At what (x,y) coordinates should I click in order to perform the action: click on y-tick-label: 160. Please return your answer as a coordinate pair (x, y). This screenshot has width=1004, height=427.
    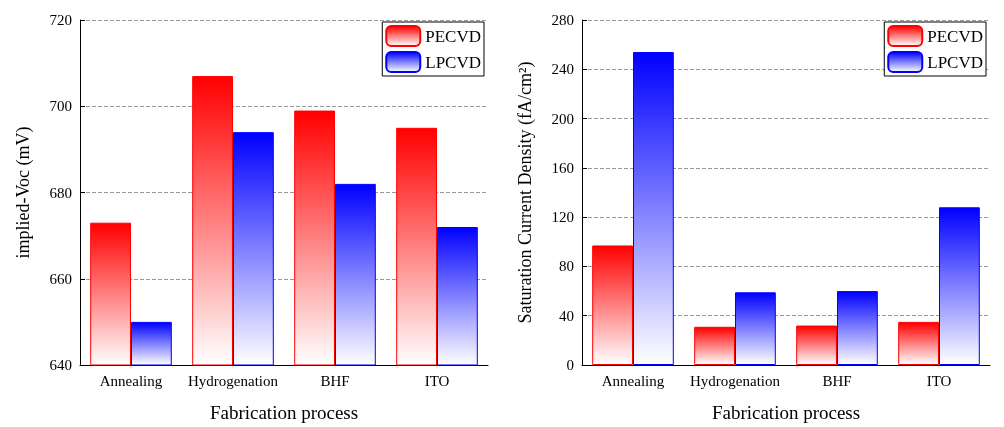
    Looking at the image, I should click on (562, 167).